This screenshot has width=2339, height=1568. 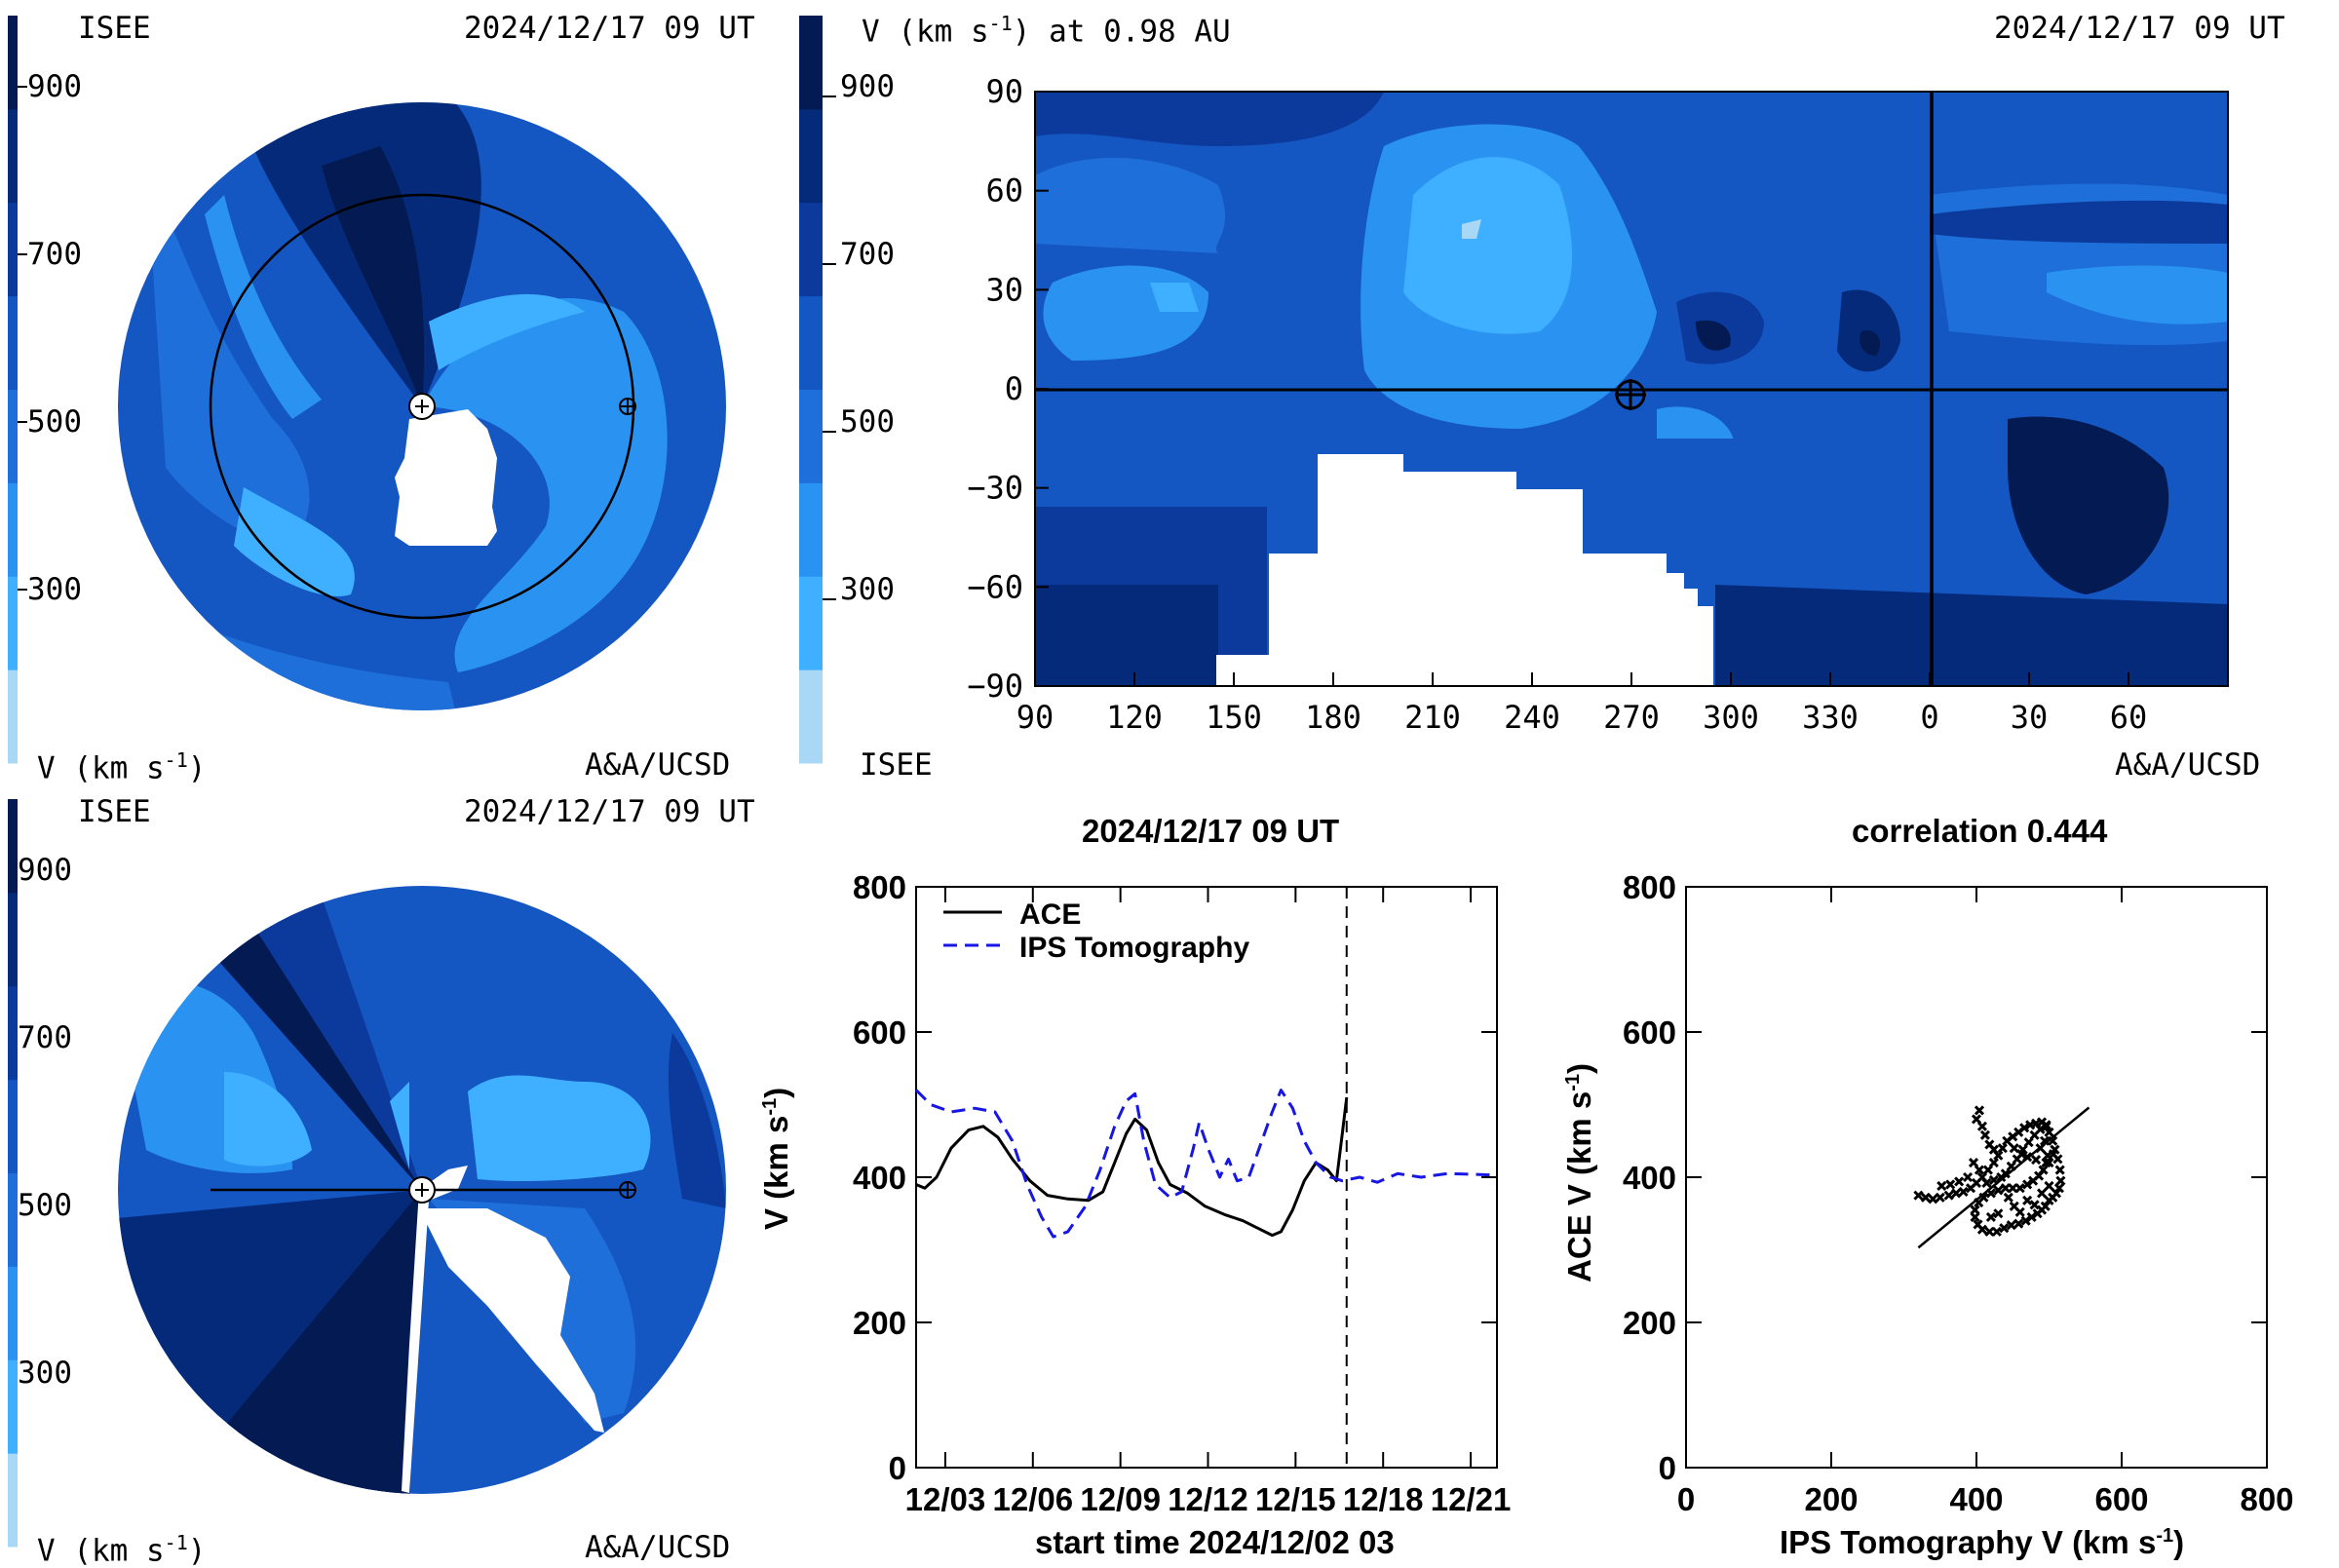 I want to click on lon-tick-label: 180, so click(x=1333, y=717).